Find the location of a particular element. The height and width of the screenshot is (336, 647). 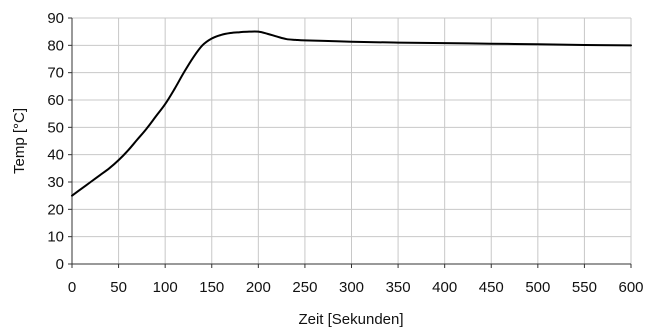

y-tick-label: 10 is located at coordinates (55, 237).